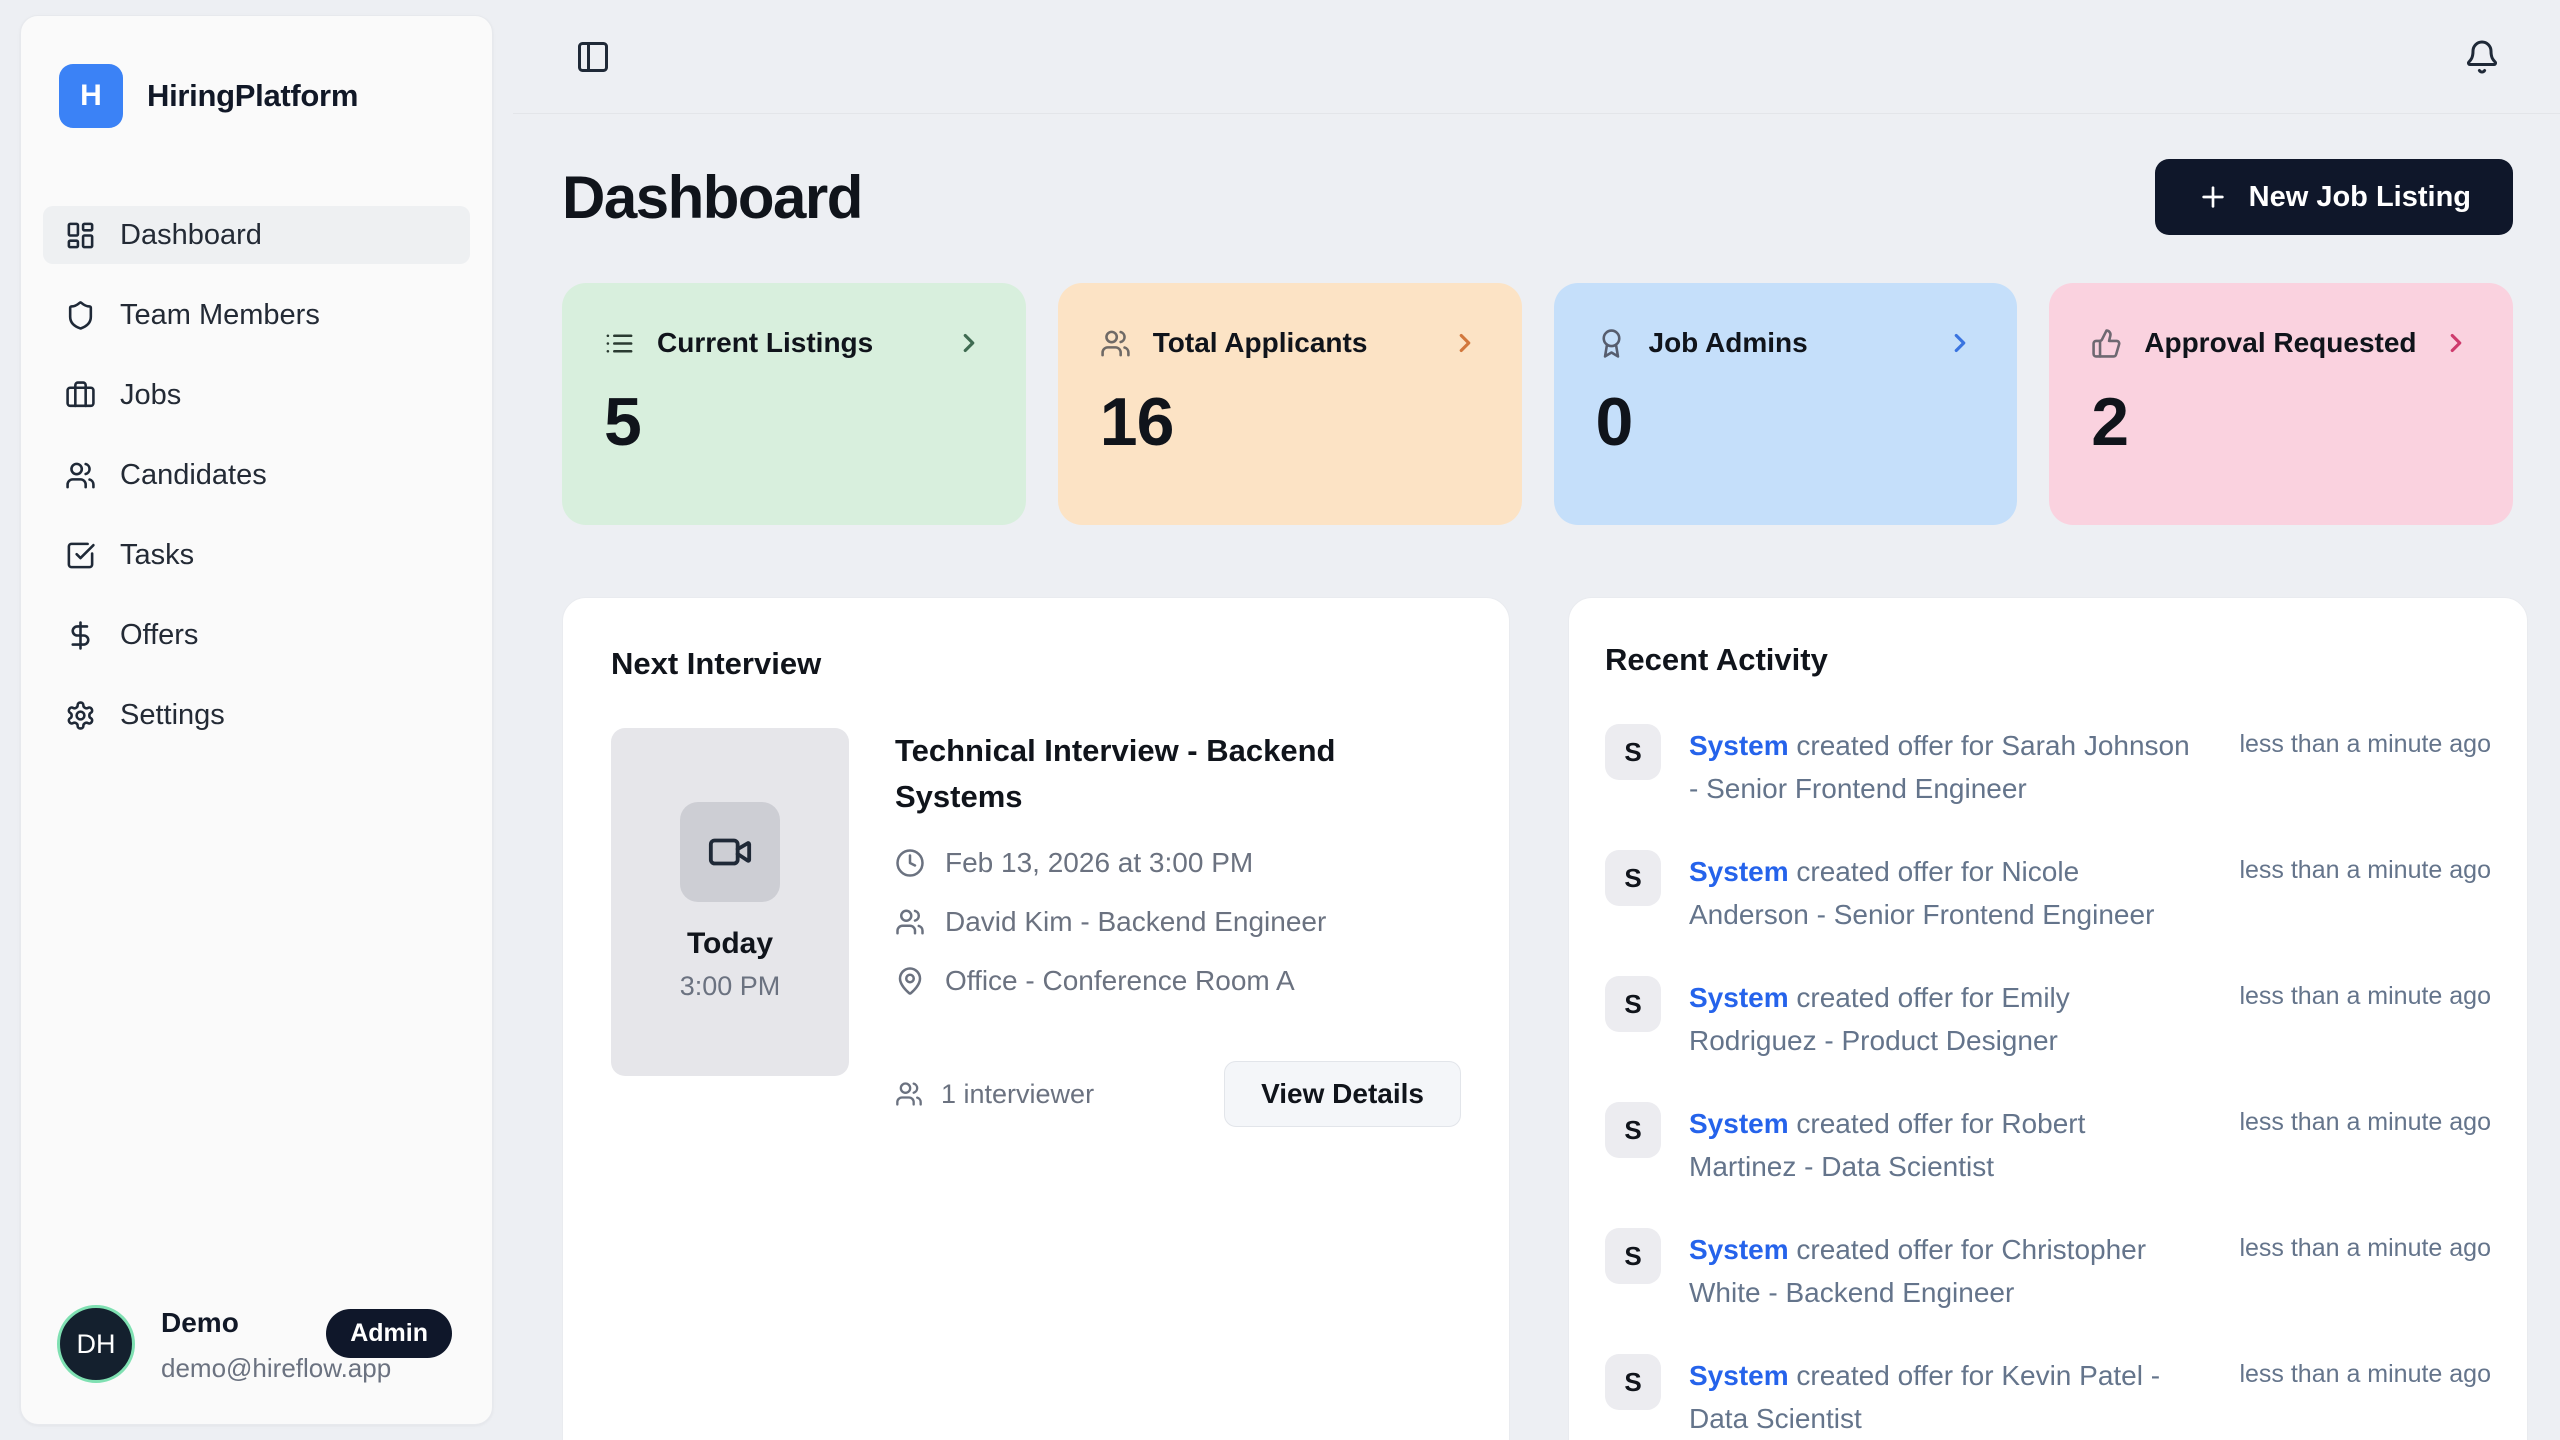 This screenshot has height=1440, width=2560. Describe the element at coordinates (730, 943) in the screenshot. I see `interview-day: Today` at that location.